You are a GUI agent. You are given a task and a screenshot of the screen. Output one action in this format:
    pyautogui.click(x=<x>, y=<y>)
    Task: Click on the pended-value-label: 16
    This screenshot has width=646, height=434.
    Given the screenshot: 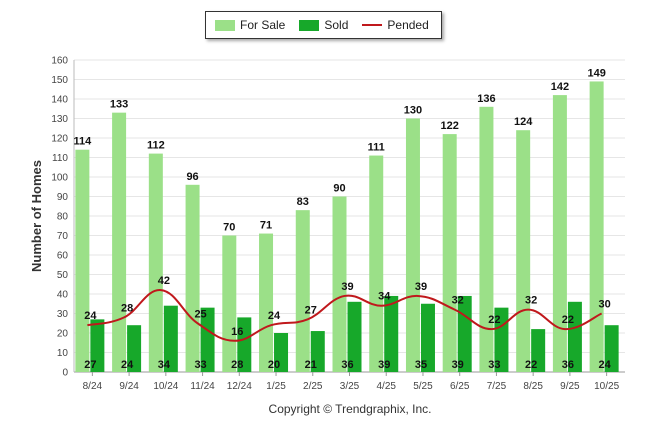 What is the action you would take?
    pyautogui.click(x=237, y=332)
    